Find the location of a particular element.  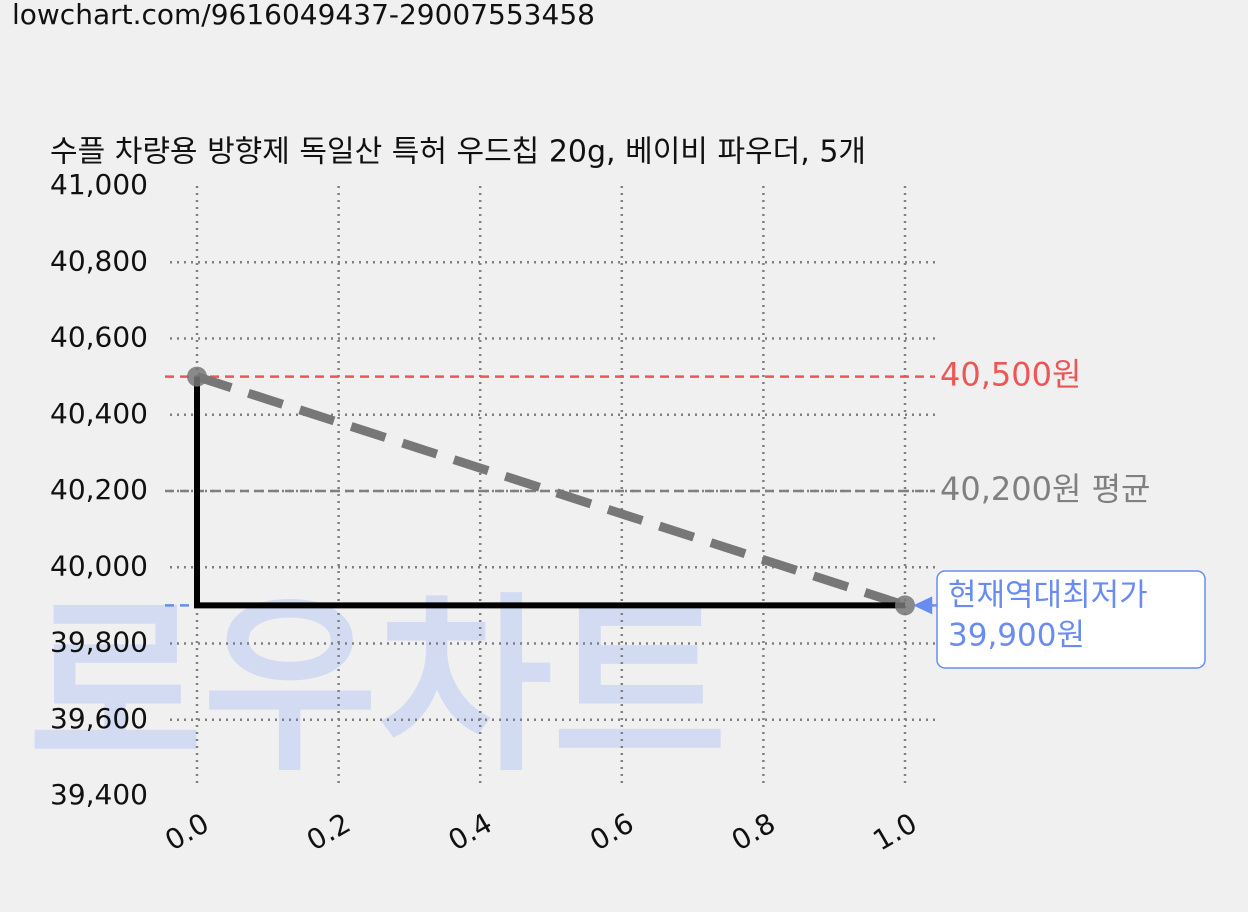

annotation-text: 현재역대최저가 is located at coordinates (1048, 596).